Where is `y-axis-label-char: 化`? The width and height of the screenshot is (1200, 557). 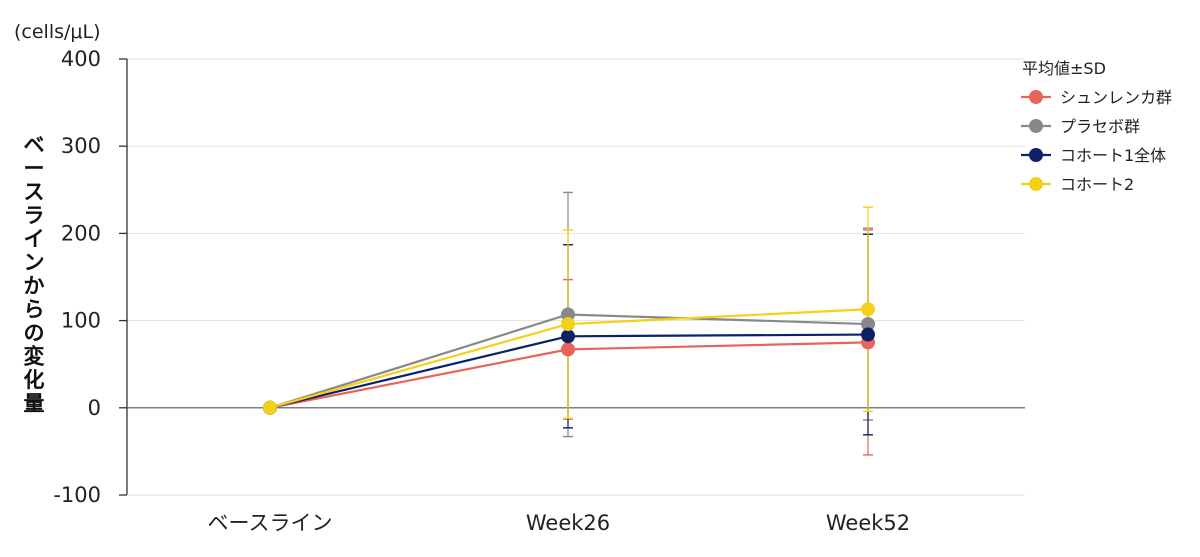
y-axis-label-char: 化 is located at coordinates (34, 380).